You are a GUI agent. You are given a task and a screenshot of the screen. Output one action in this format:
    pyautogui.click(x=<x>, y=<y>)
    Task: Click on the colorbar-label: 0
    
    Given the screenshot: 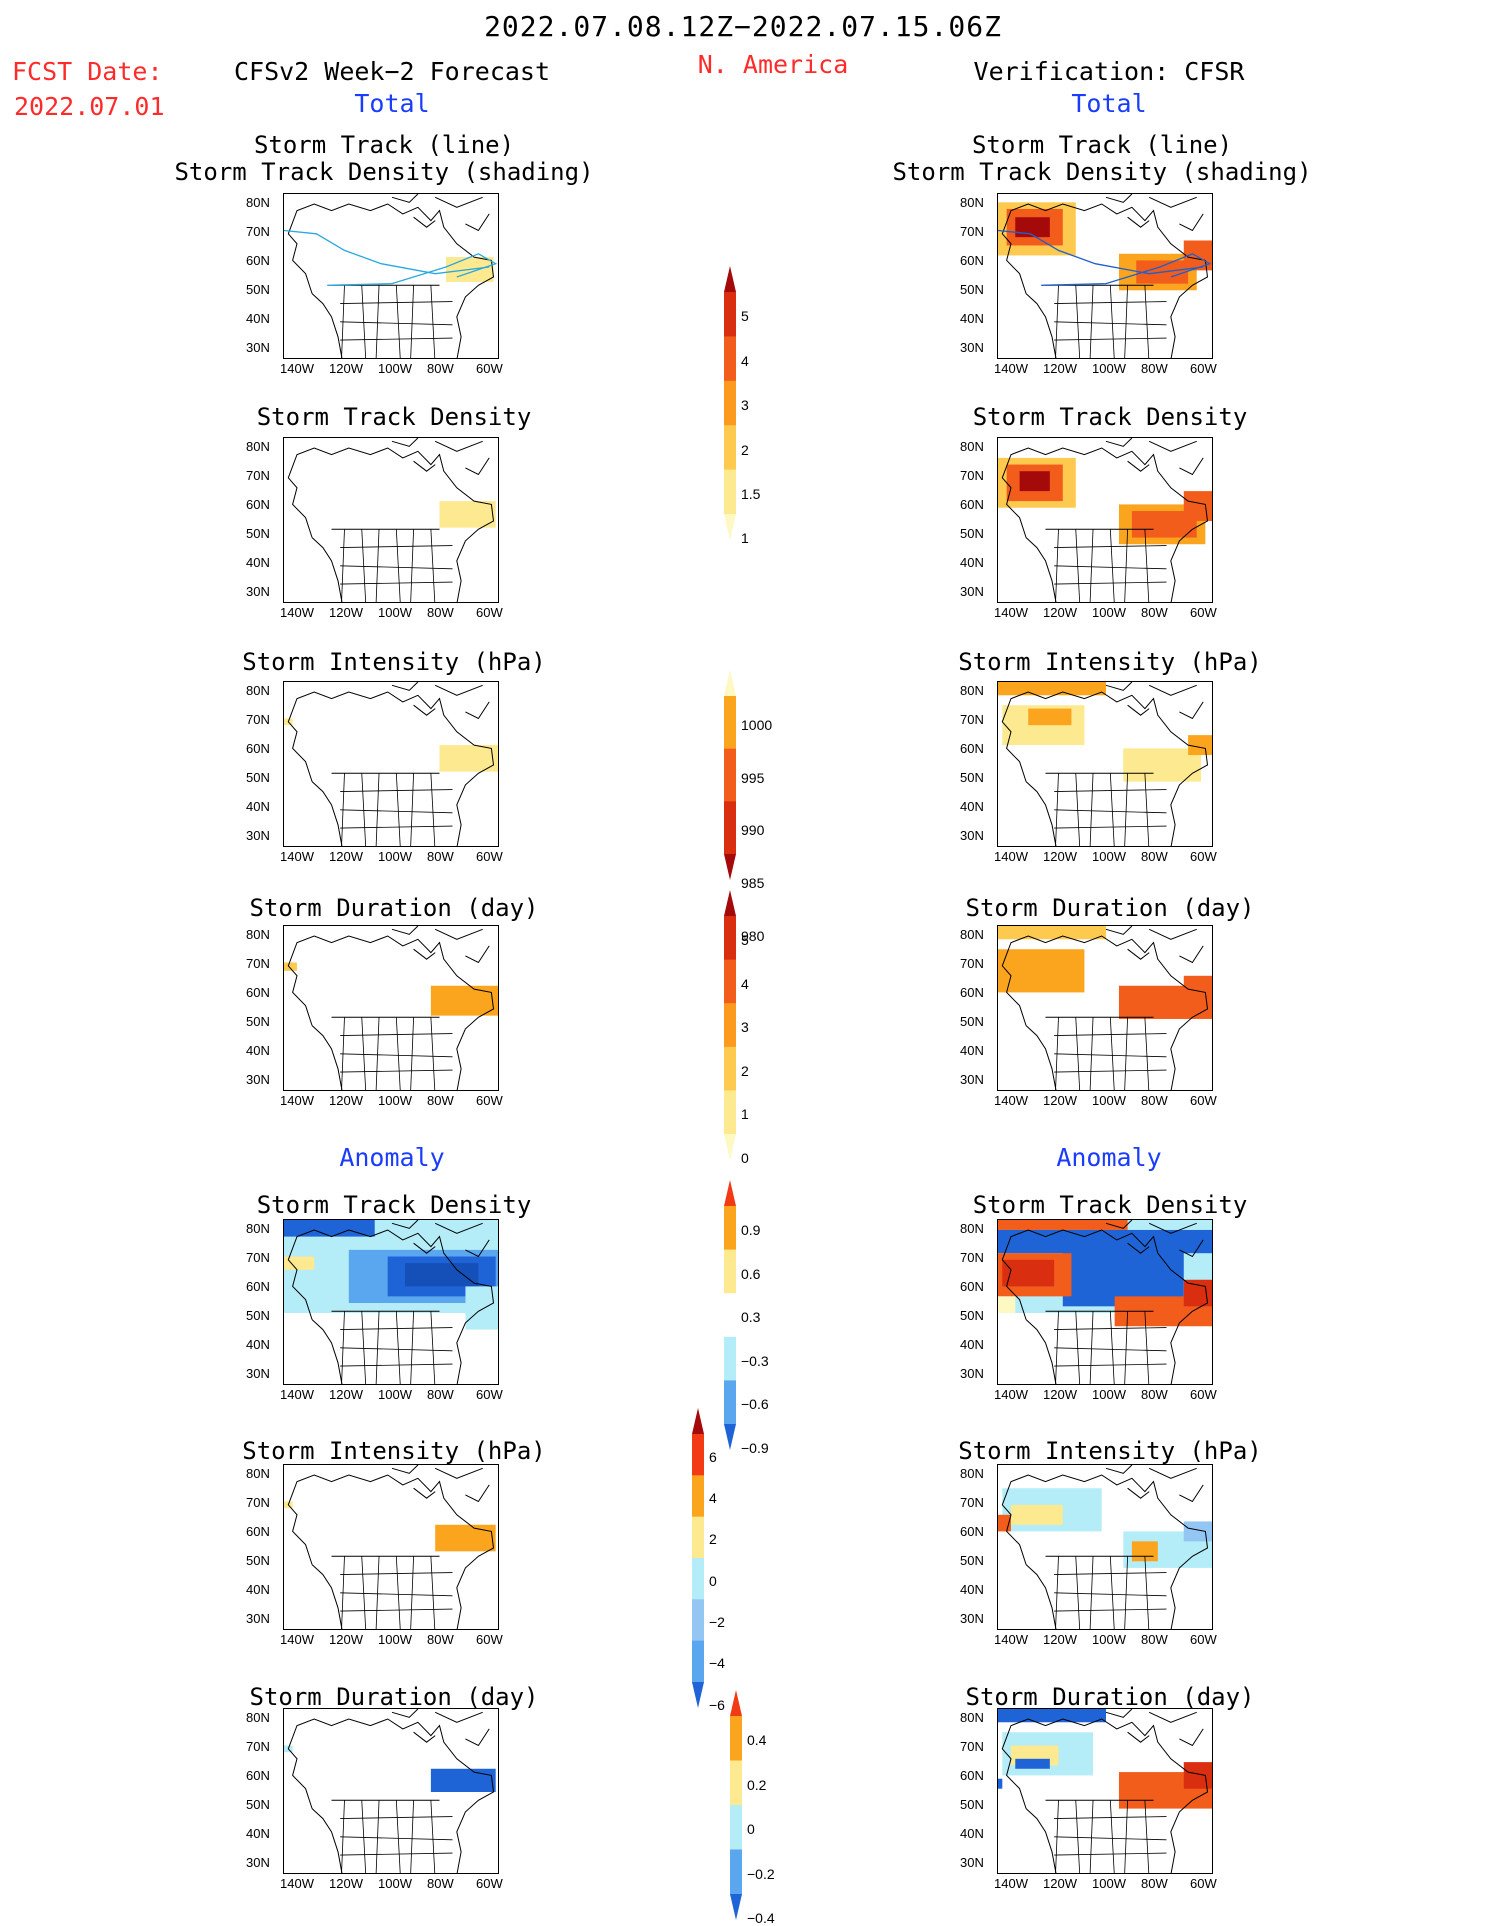 What is the action you would take?
    pyautogui.click(x=751, y=1829)
    